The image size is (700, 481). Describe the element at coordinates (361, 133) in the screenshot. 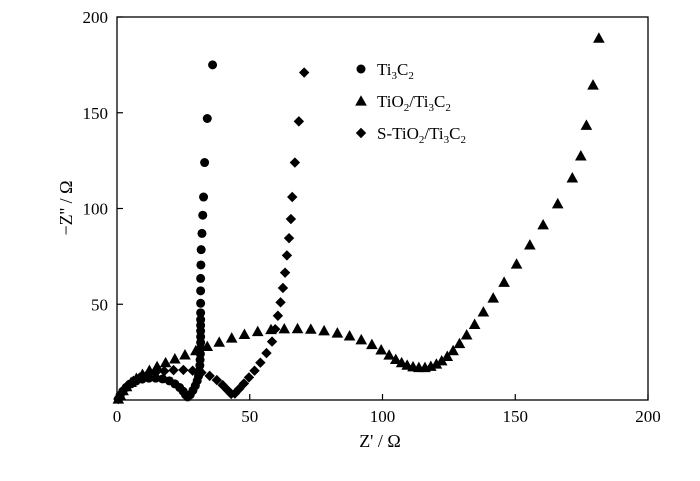

I see `legend-marker-diamond` at that location.